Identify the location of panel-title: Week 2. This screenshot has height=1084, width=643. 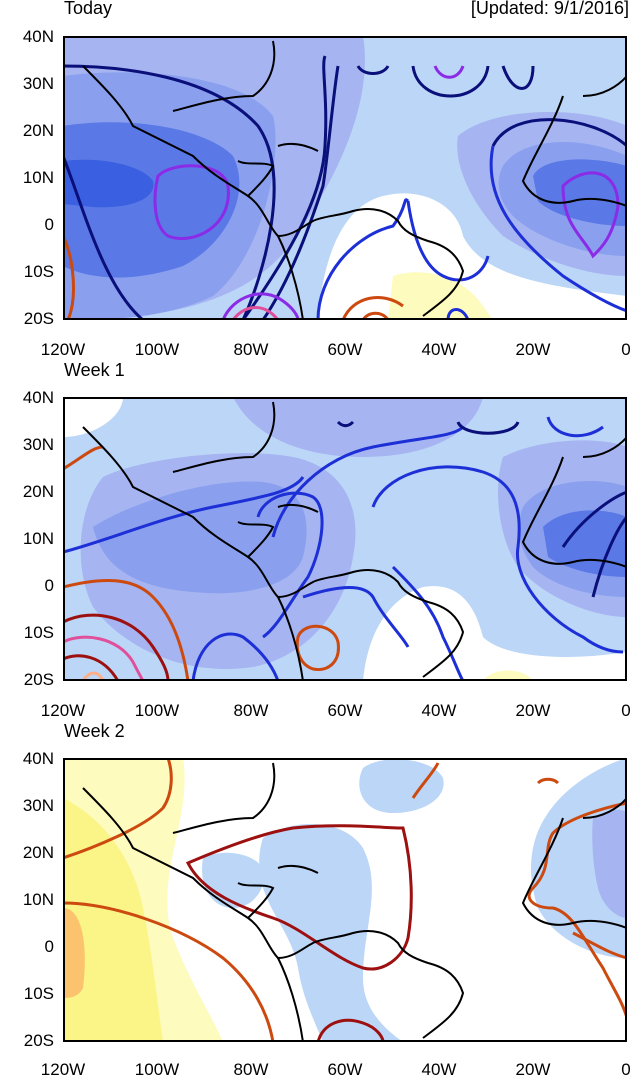
(94, 731).